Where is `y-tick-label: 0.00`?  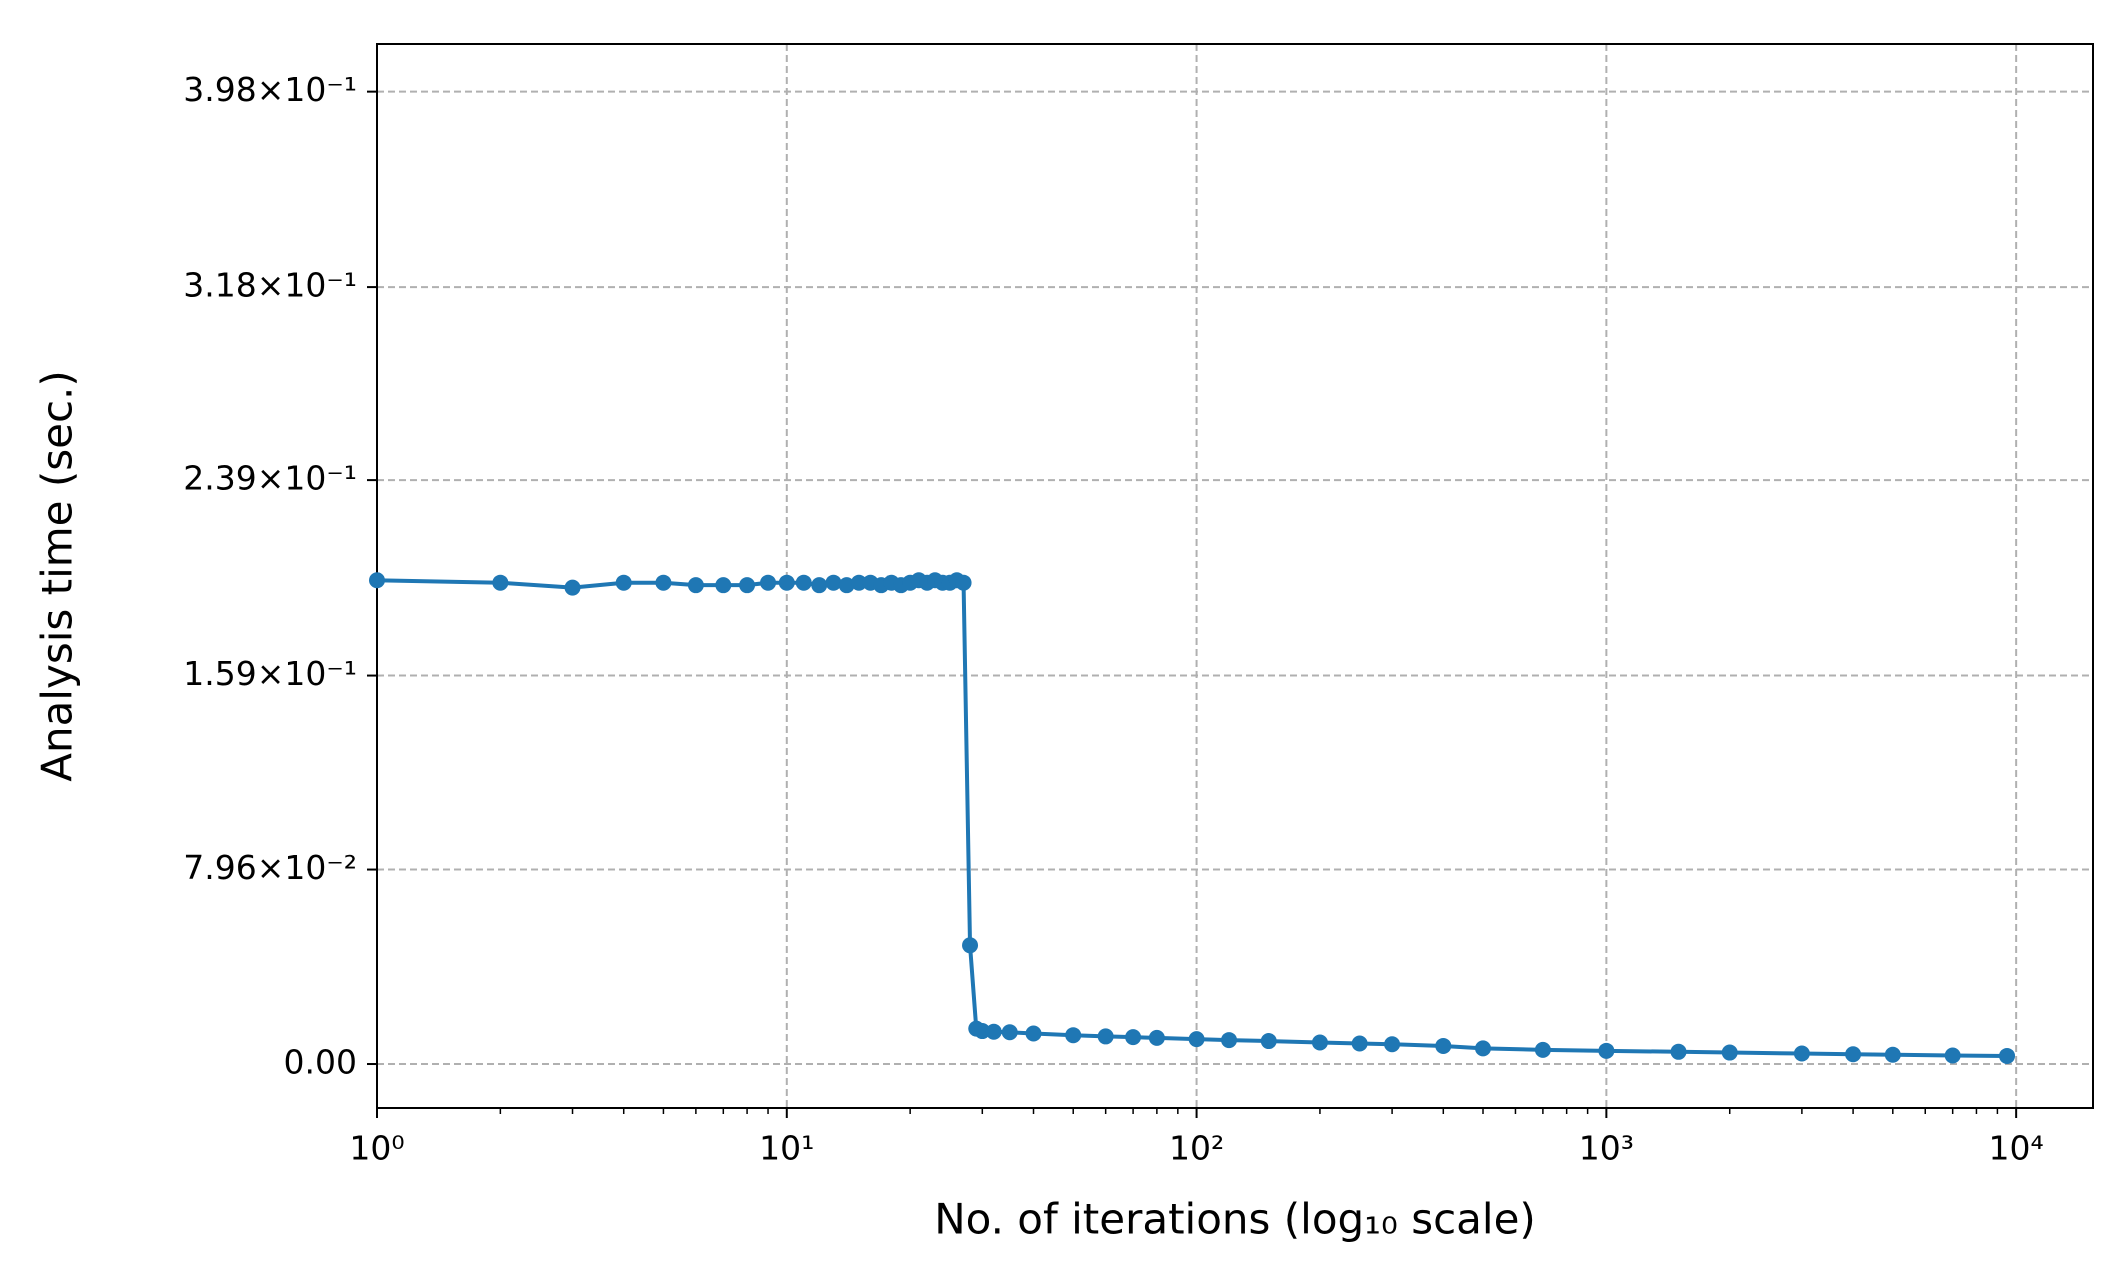 y-tick-label: 0.00 is located at coordinates (320, 1062).